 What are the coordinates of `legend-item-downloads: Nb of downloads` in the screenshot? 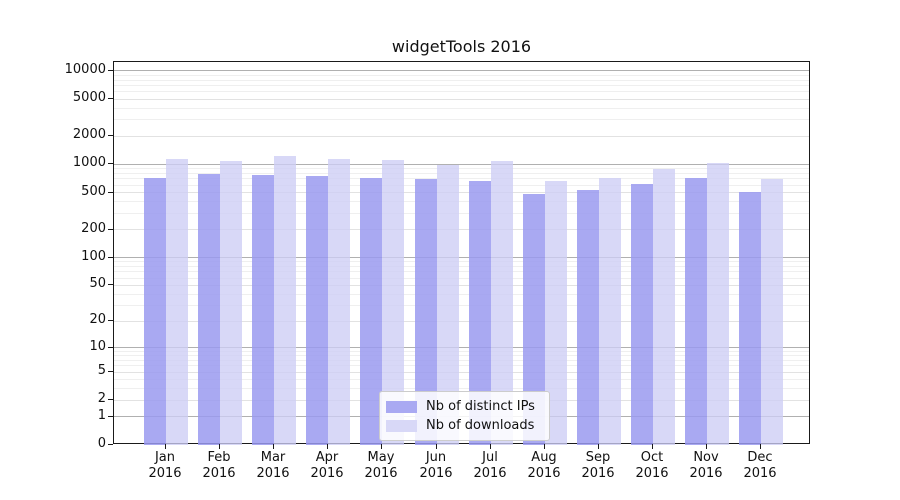 It's located at (460, 425).